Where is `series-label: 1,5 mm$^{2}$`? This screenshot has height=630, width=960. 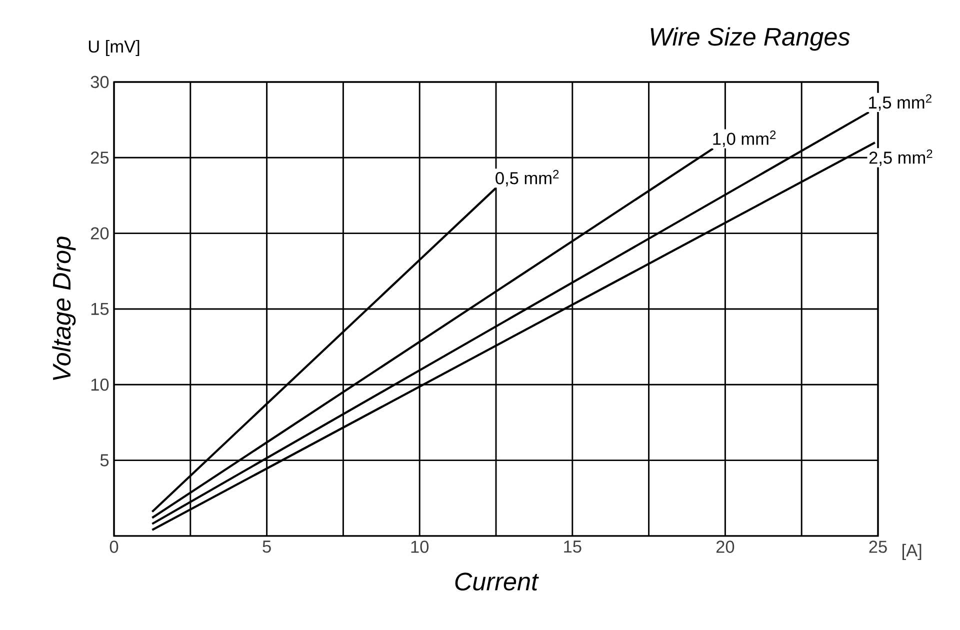
series-label: 1,5 mm$^{2}$ is located at coordinates (900, 102).